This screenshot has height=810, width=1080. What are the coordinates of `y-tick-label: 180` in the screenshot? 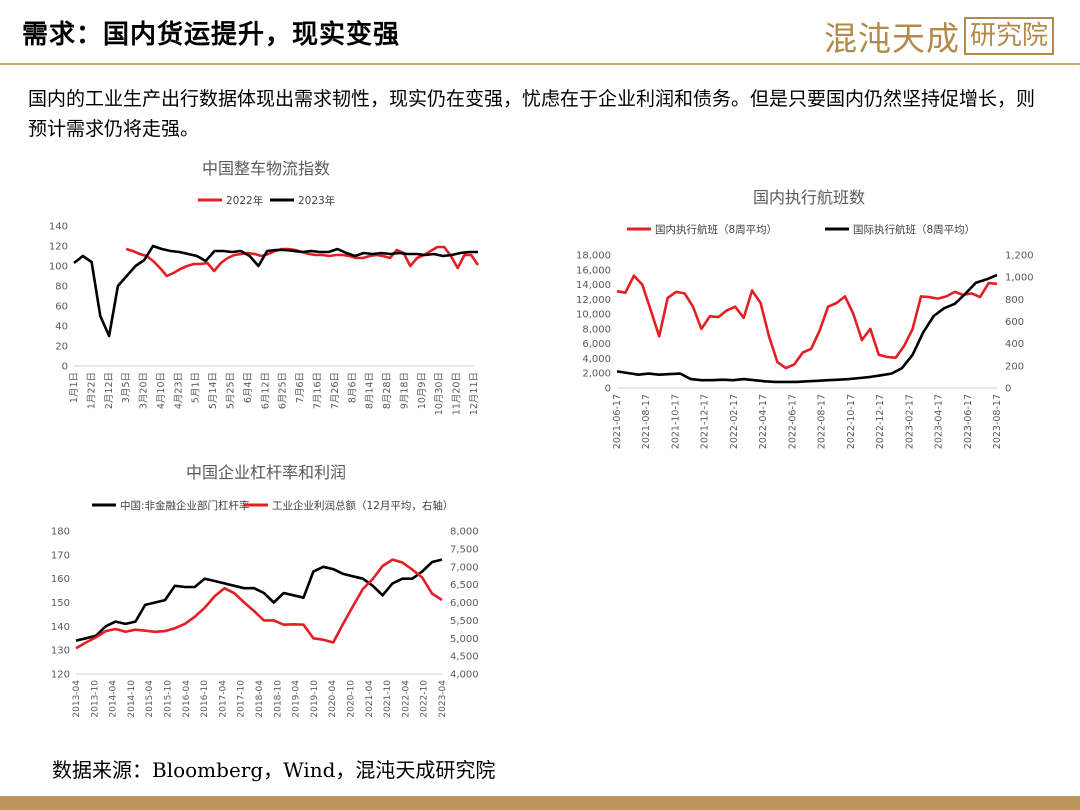 It's located at (60, 532).